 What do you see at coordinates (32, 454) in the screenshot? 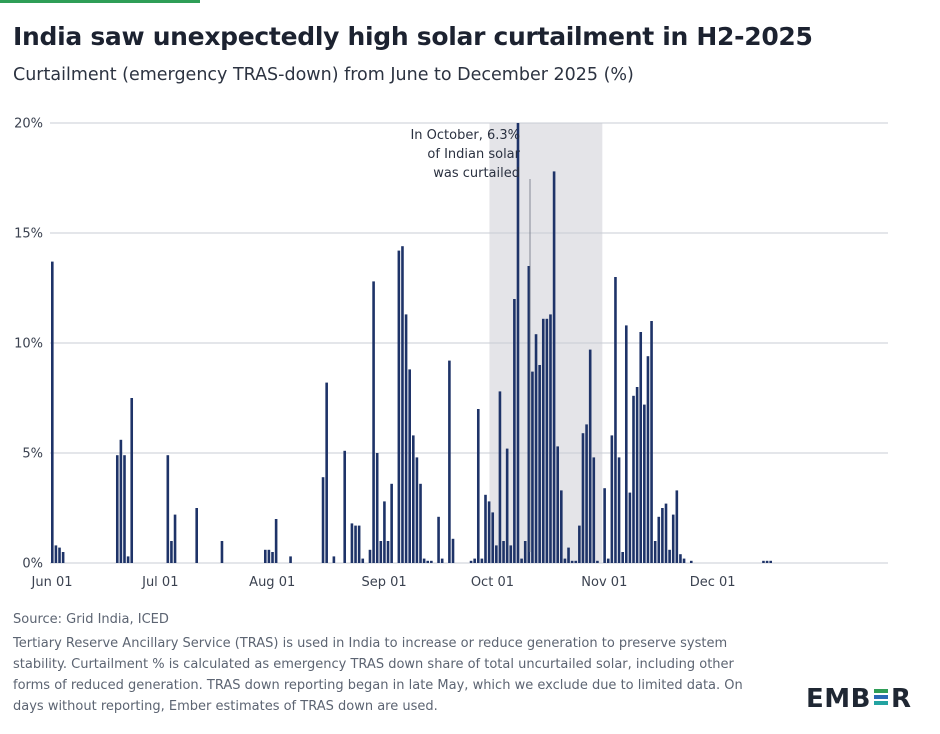
I see `y-tick-label: 5%` at bounding box center [32, 454].